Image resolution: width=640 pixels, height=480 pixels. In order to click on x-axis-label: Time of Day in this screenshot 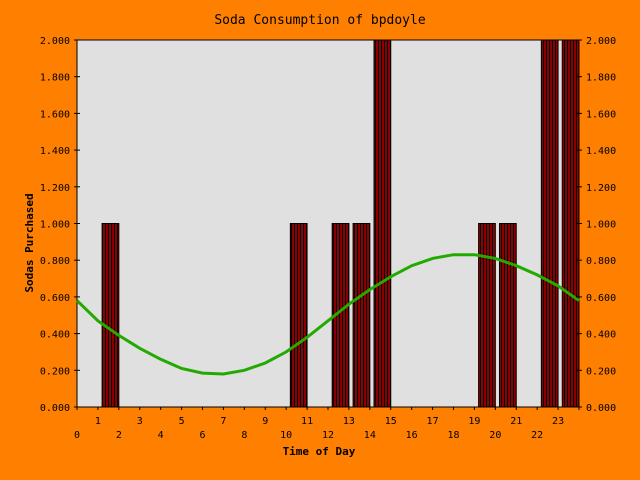, I will do `click(319, 451)`.